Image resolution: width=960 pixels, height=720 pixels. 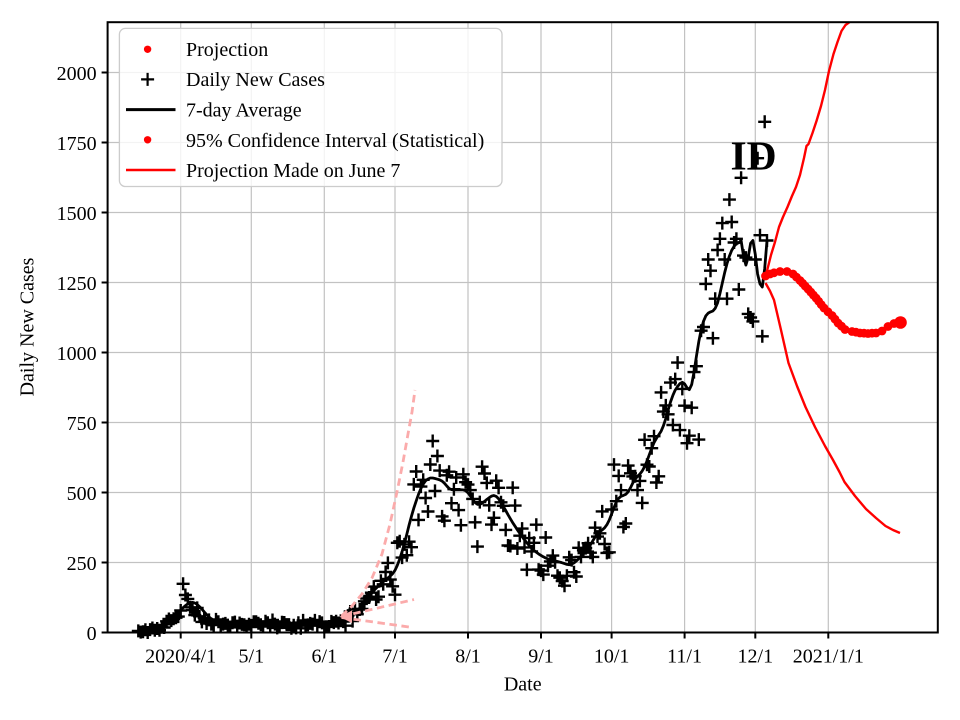 I want to click on svg-text: 1750, so click(x=77, y=144).